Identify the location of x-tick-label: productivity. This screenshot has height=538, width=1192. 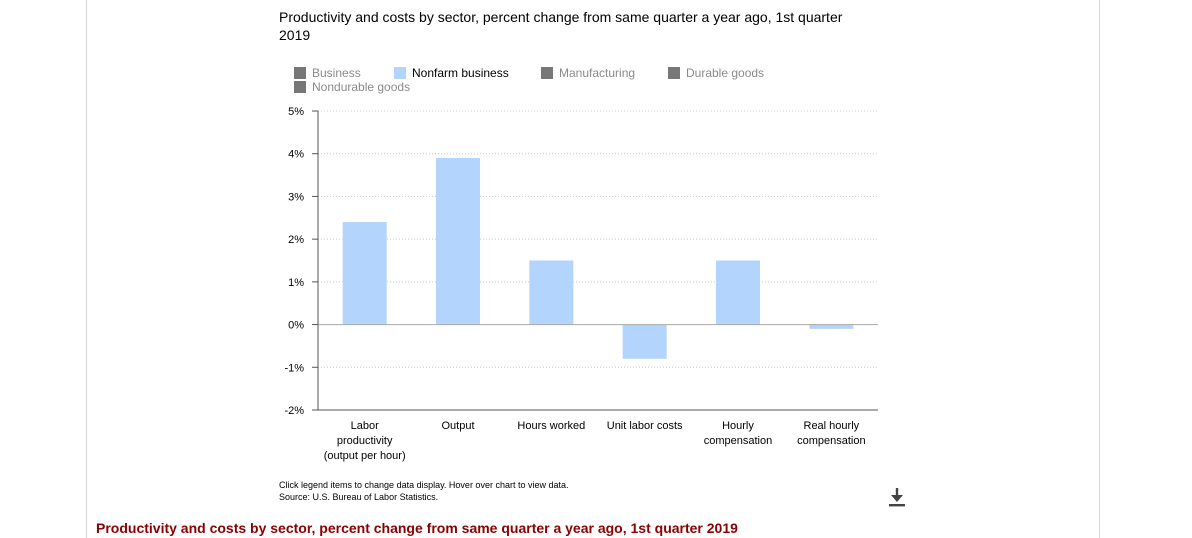
(365, 441).